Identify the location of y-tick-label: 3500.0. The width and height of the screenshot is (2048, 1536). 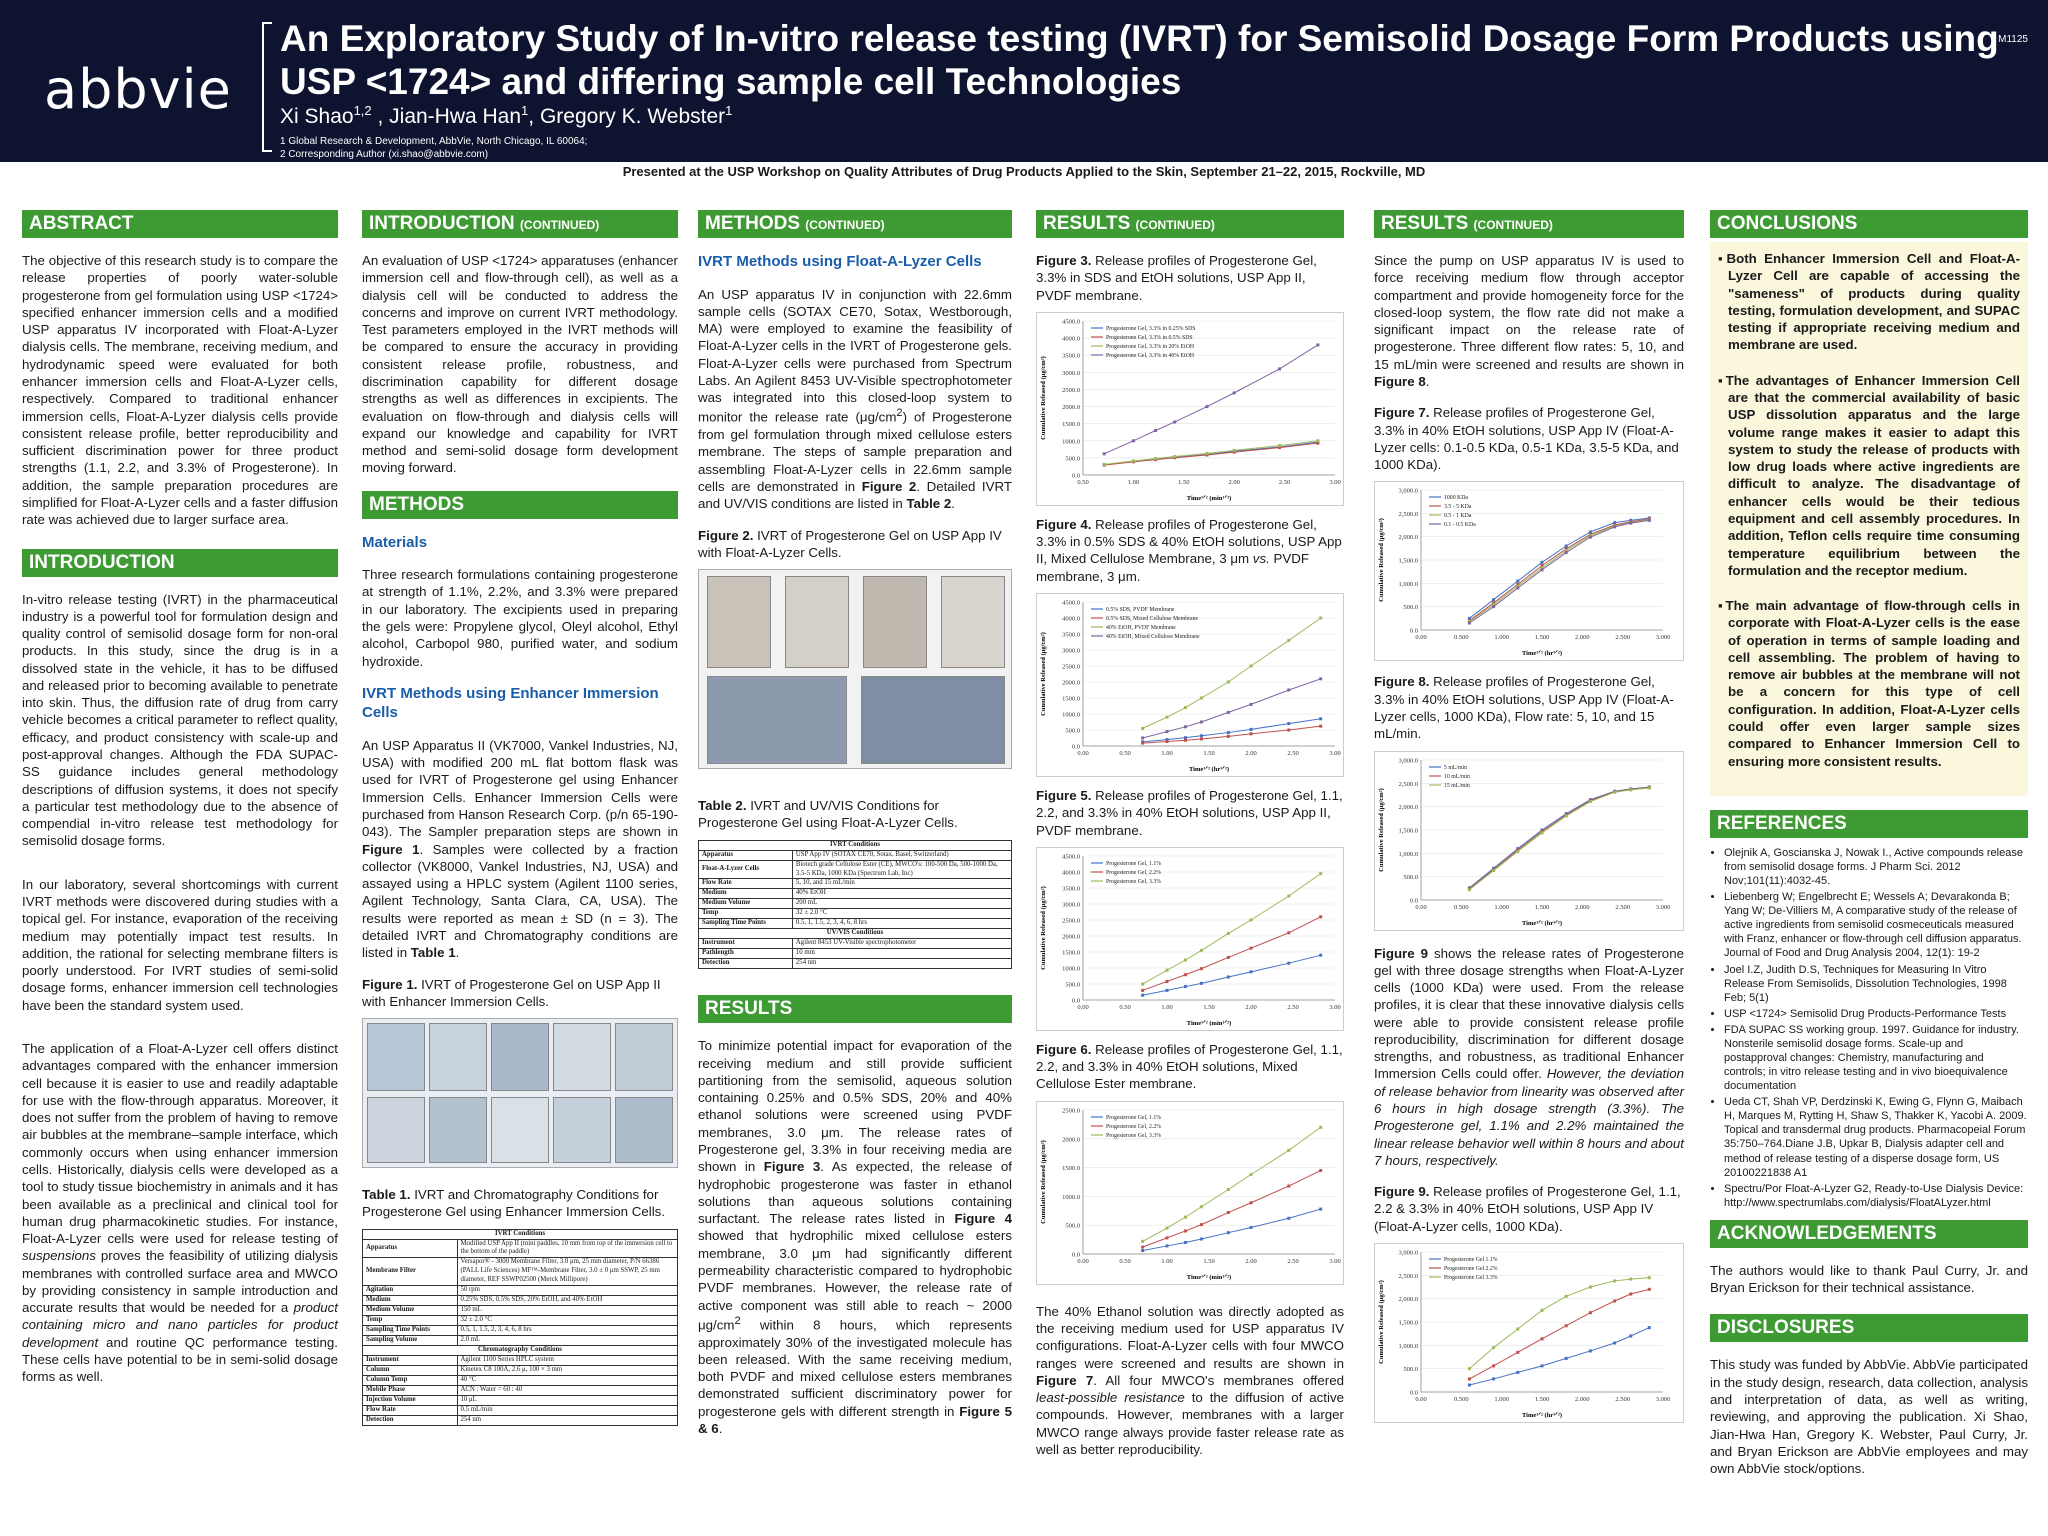
(1071, 356).